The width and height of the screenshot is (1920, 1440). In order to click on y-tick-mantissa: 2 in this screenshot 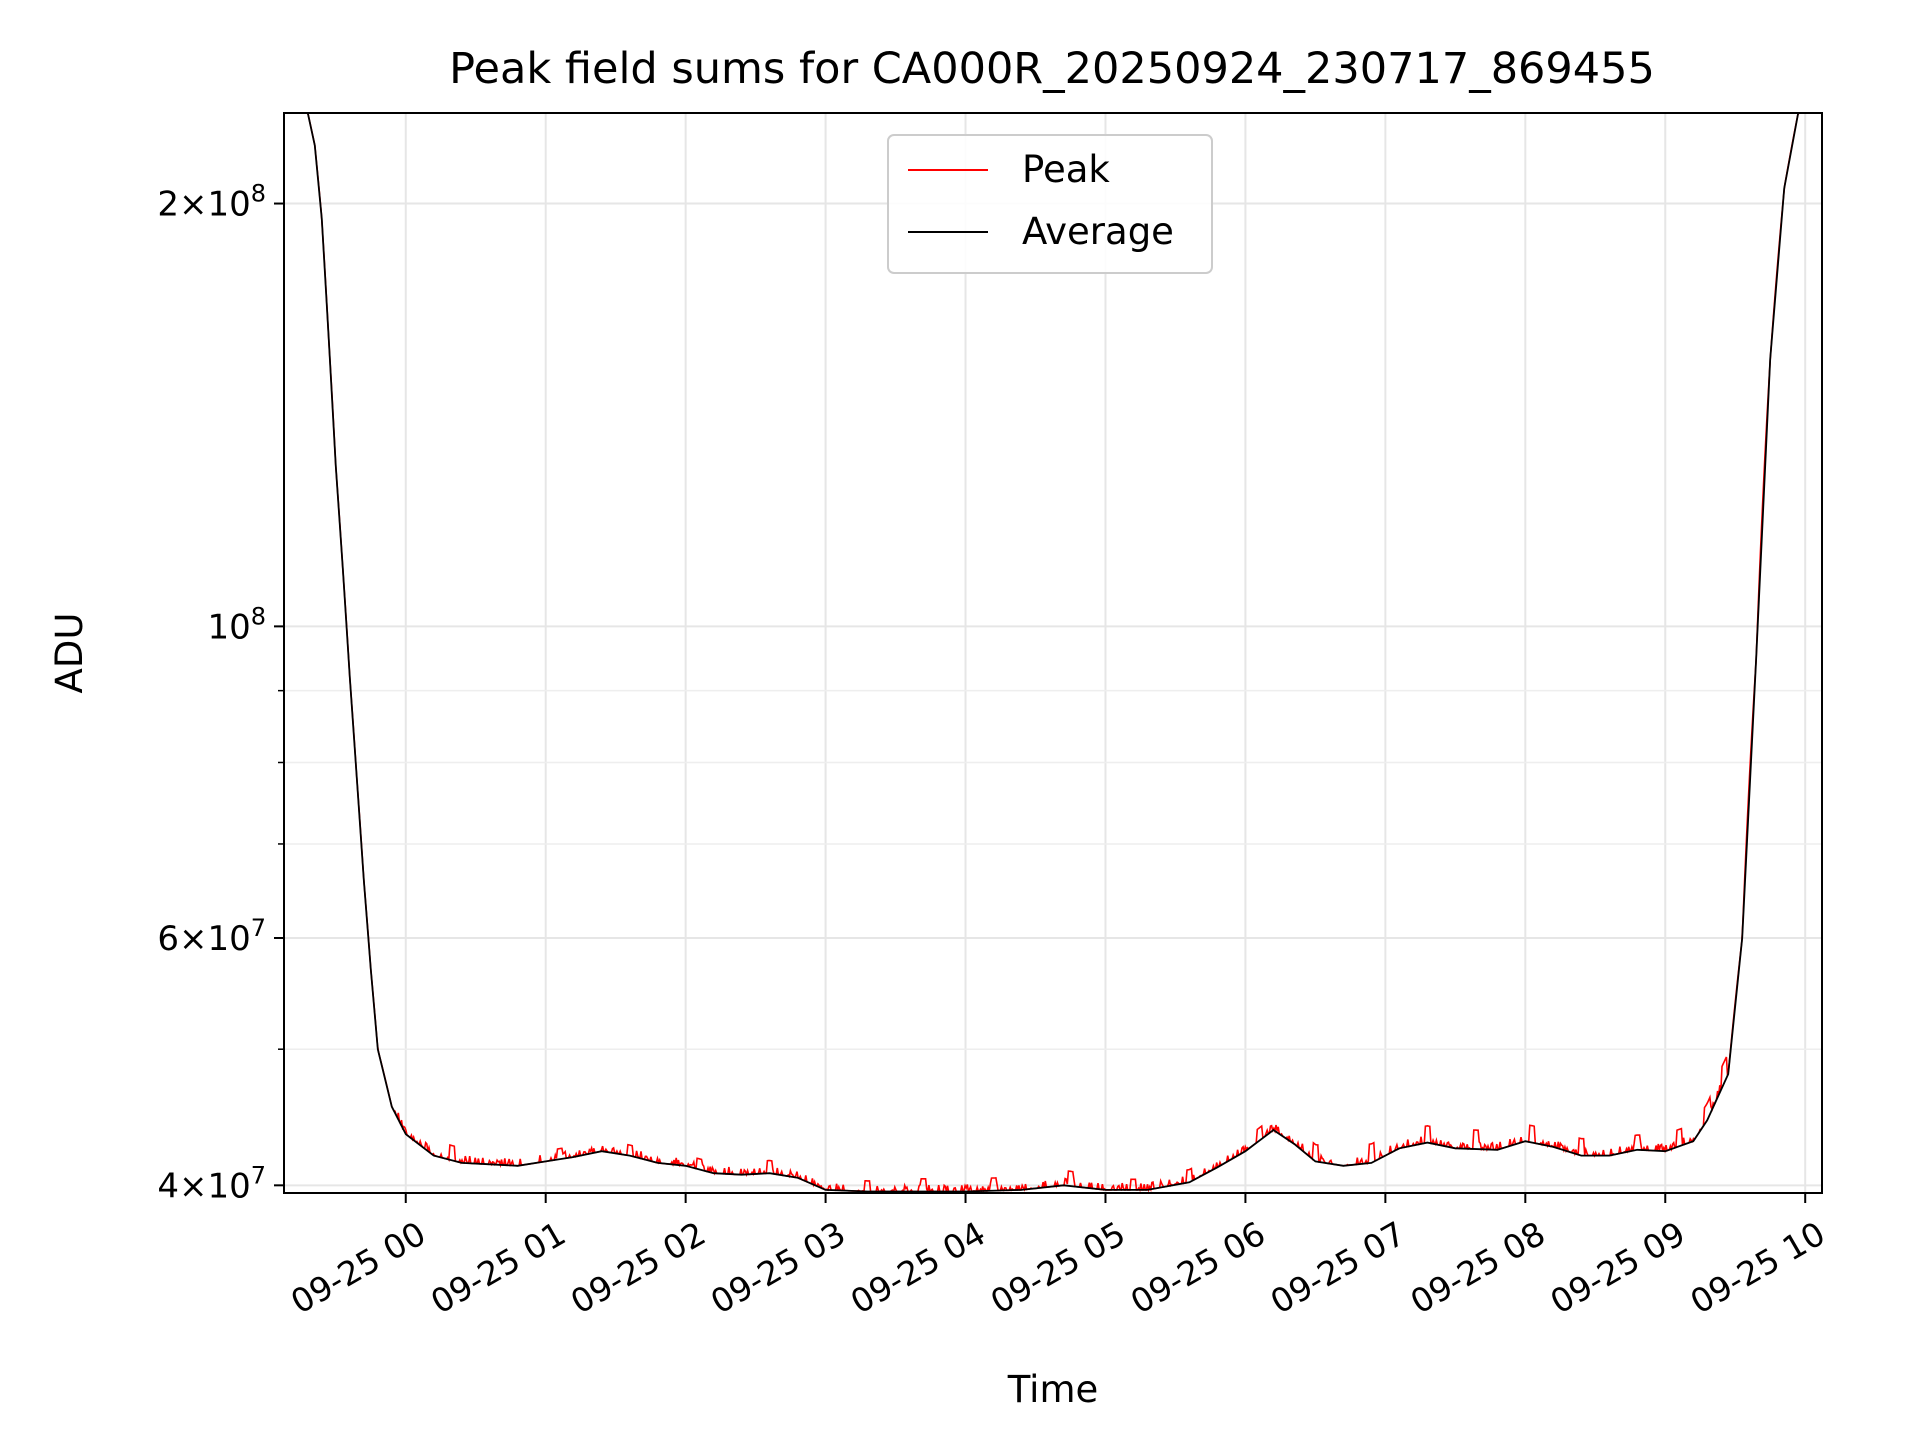, I will do `click(168, 205)`.